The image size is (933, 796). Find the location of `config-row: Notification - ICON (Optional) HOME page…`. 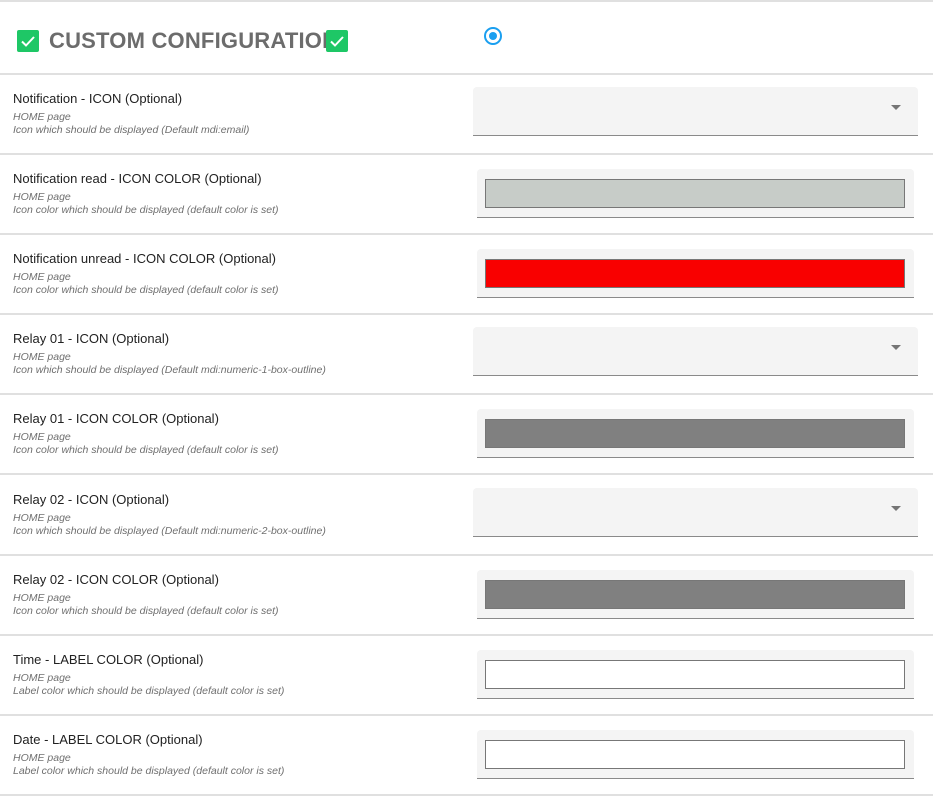

config-row: Notification - ICON (Optional) HOME page… is located at coordinates (466, 114).